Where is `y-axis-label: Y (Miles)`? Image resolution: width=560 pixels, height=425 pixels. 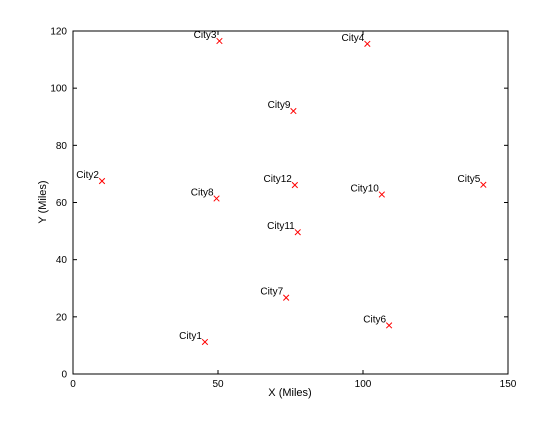 y-axis-label: Y (Miles) is located at coordinates (43, 201).